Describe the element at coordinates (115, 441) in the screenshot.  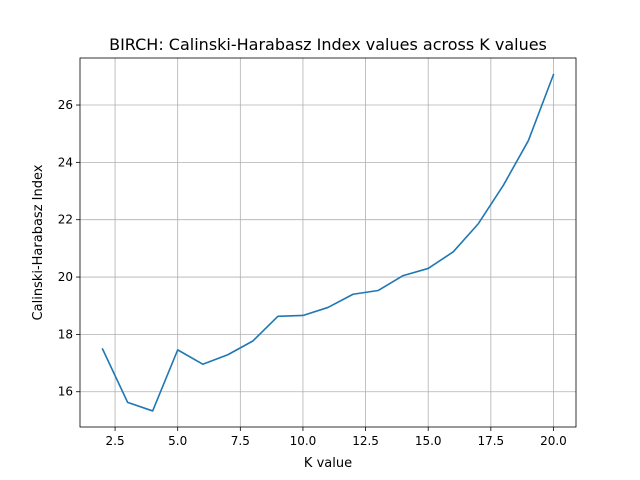
I see `x-tick-label: 2.5` at that location.